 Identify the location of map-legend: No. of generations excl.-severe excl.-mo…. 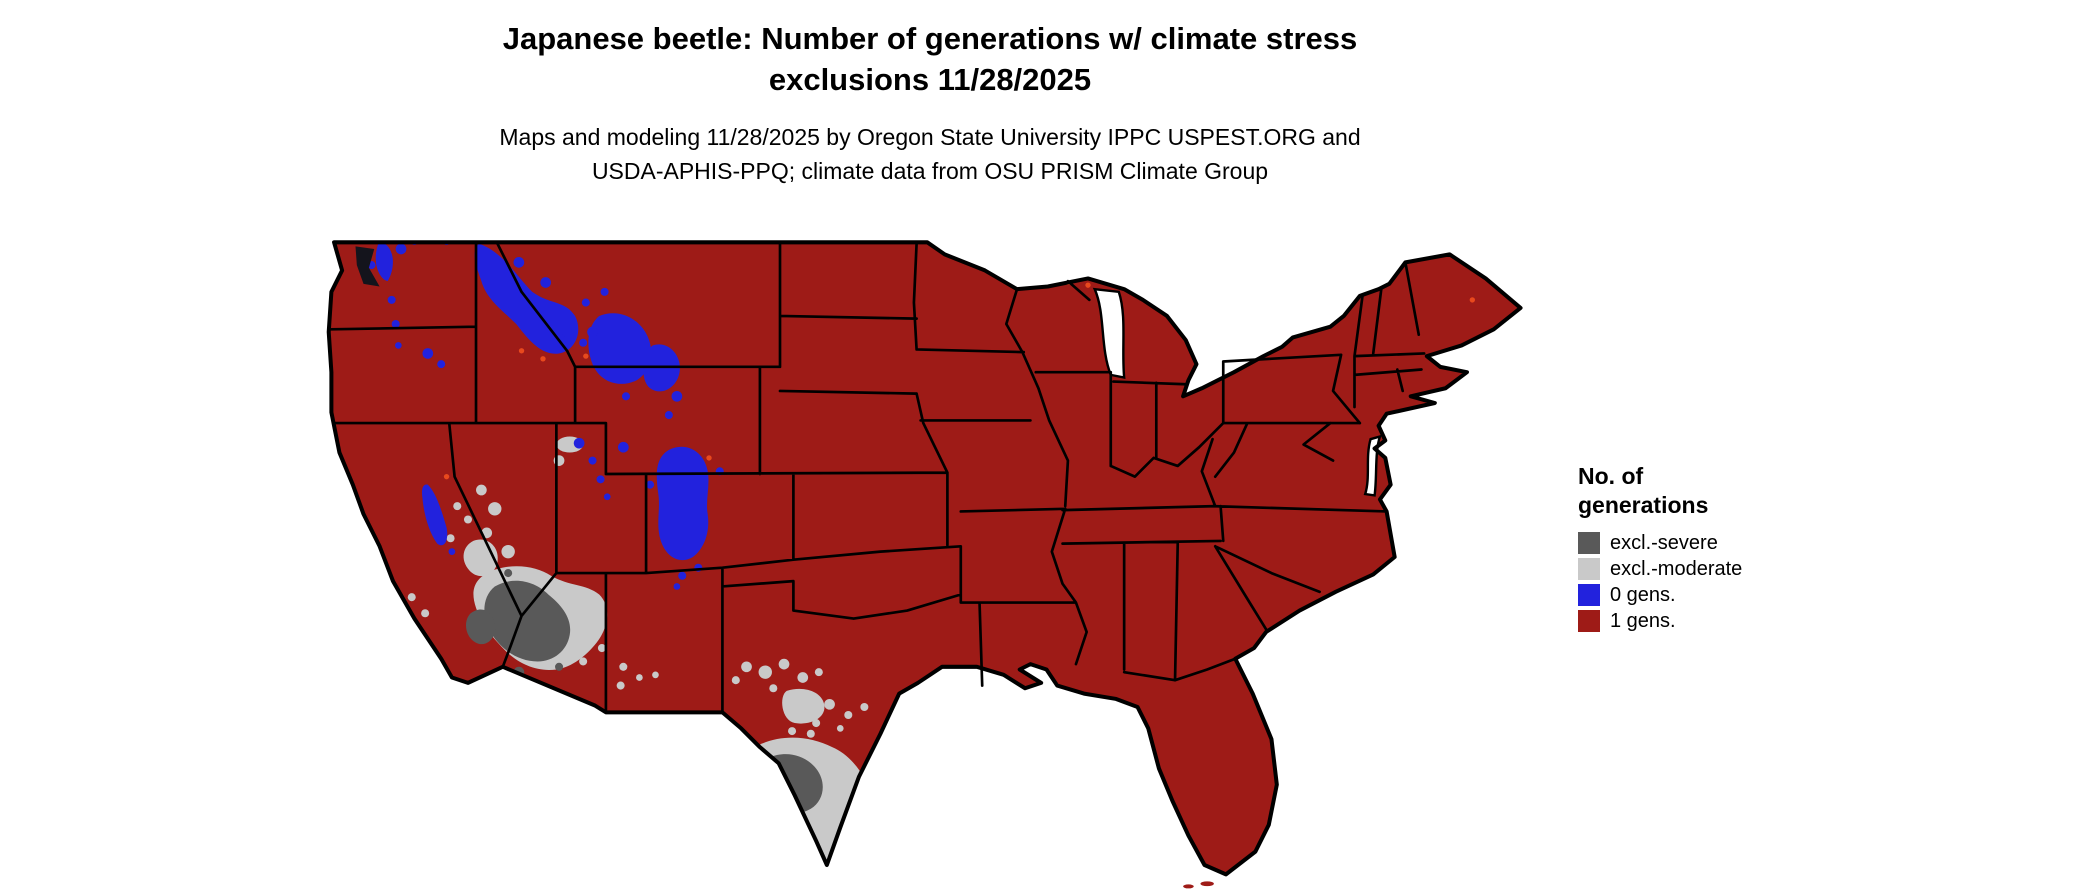
(1718, 548).